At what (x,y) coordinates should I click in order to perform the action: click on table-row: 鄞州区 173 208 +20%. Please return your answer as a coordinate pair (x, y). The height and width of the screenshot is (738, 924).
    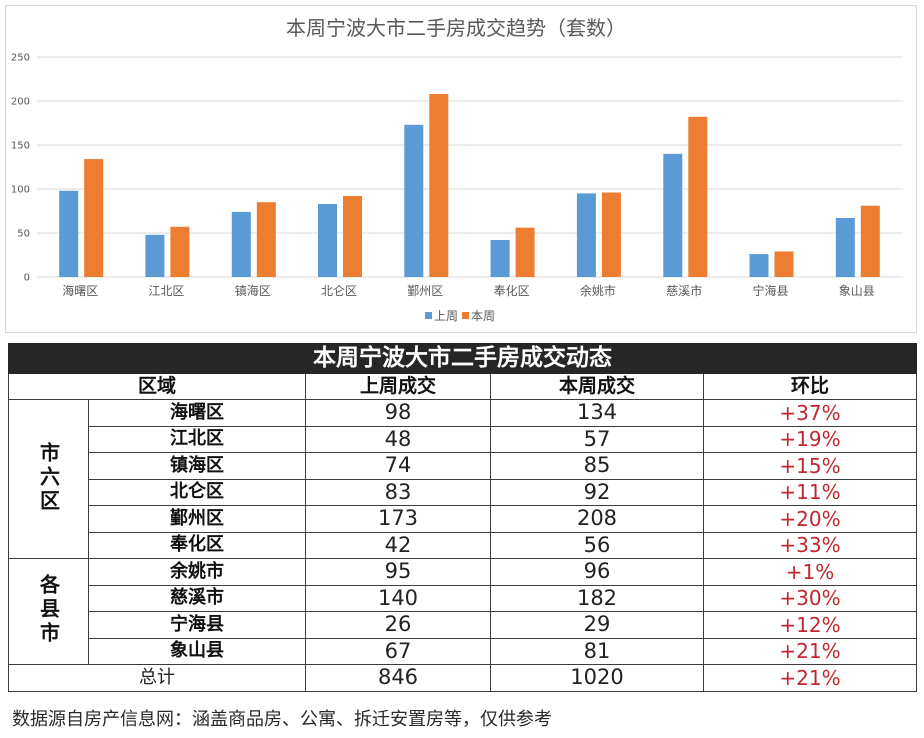
    Looking at the image, I should click on (463, 519).